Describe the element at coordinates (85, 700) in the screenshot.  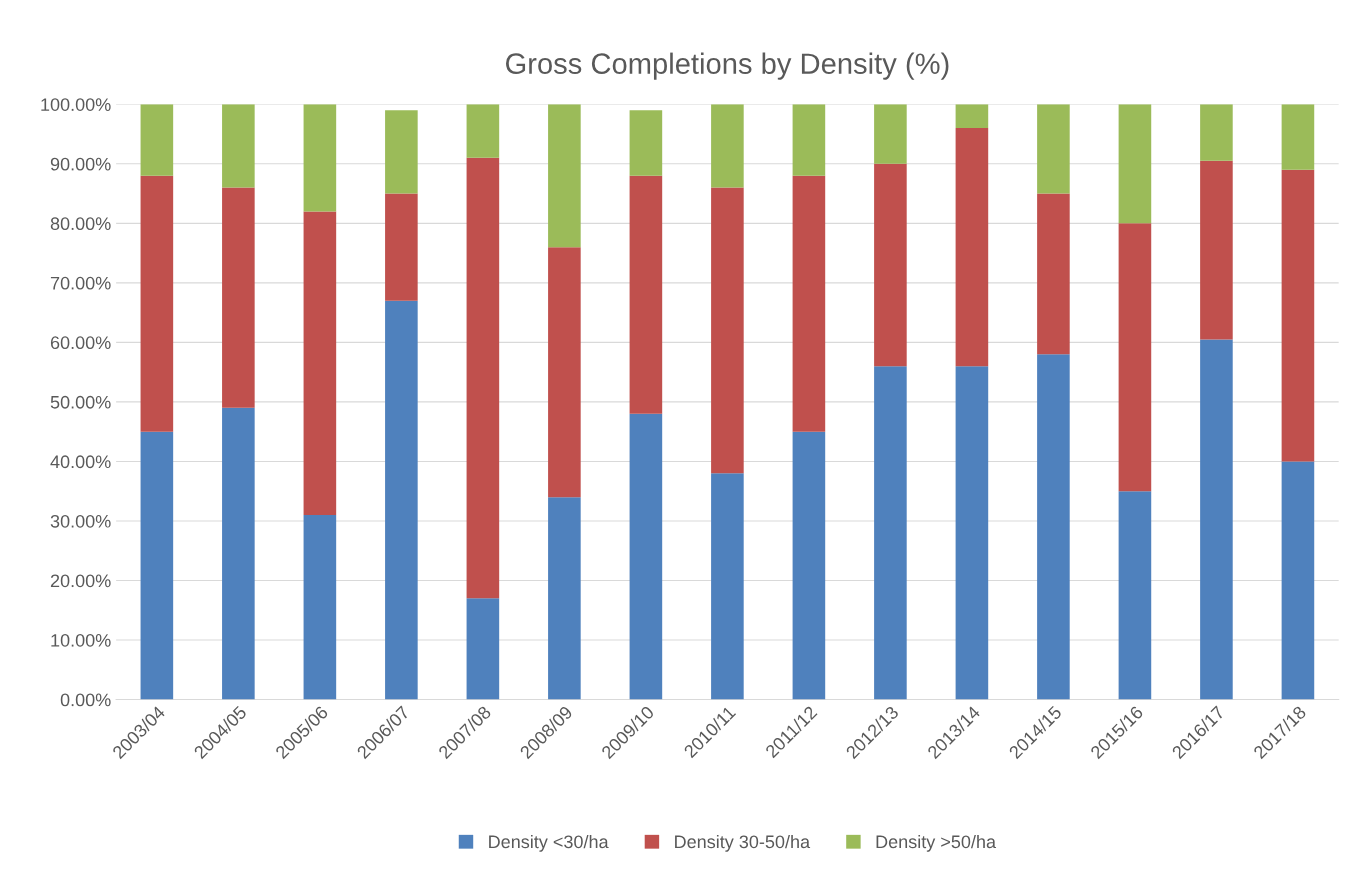
I see `y-tick-label: 0.00%` at that location.